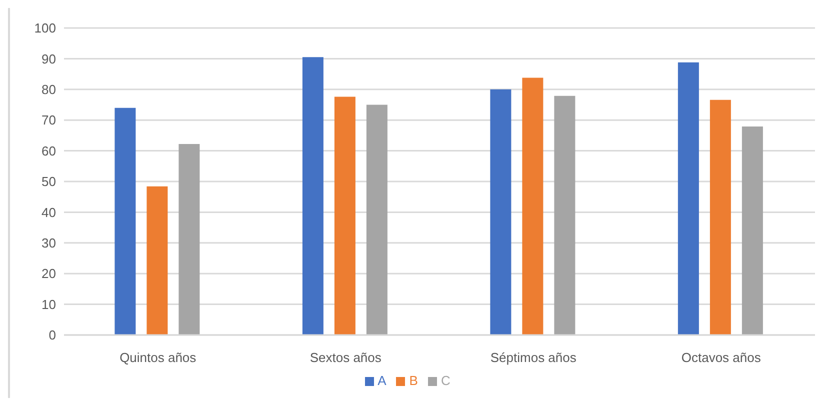 This screenshot has width=835, height=406. What do you see at coordinates (49, 274) in the screenshot?
I see `y-tick-label: 20` at bounding box center [49, 274].